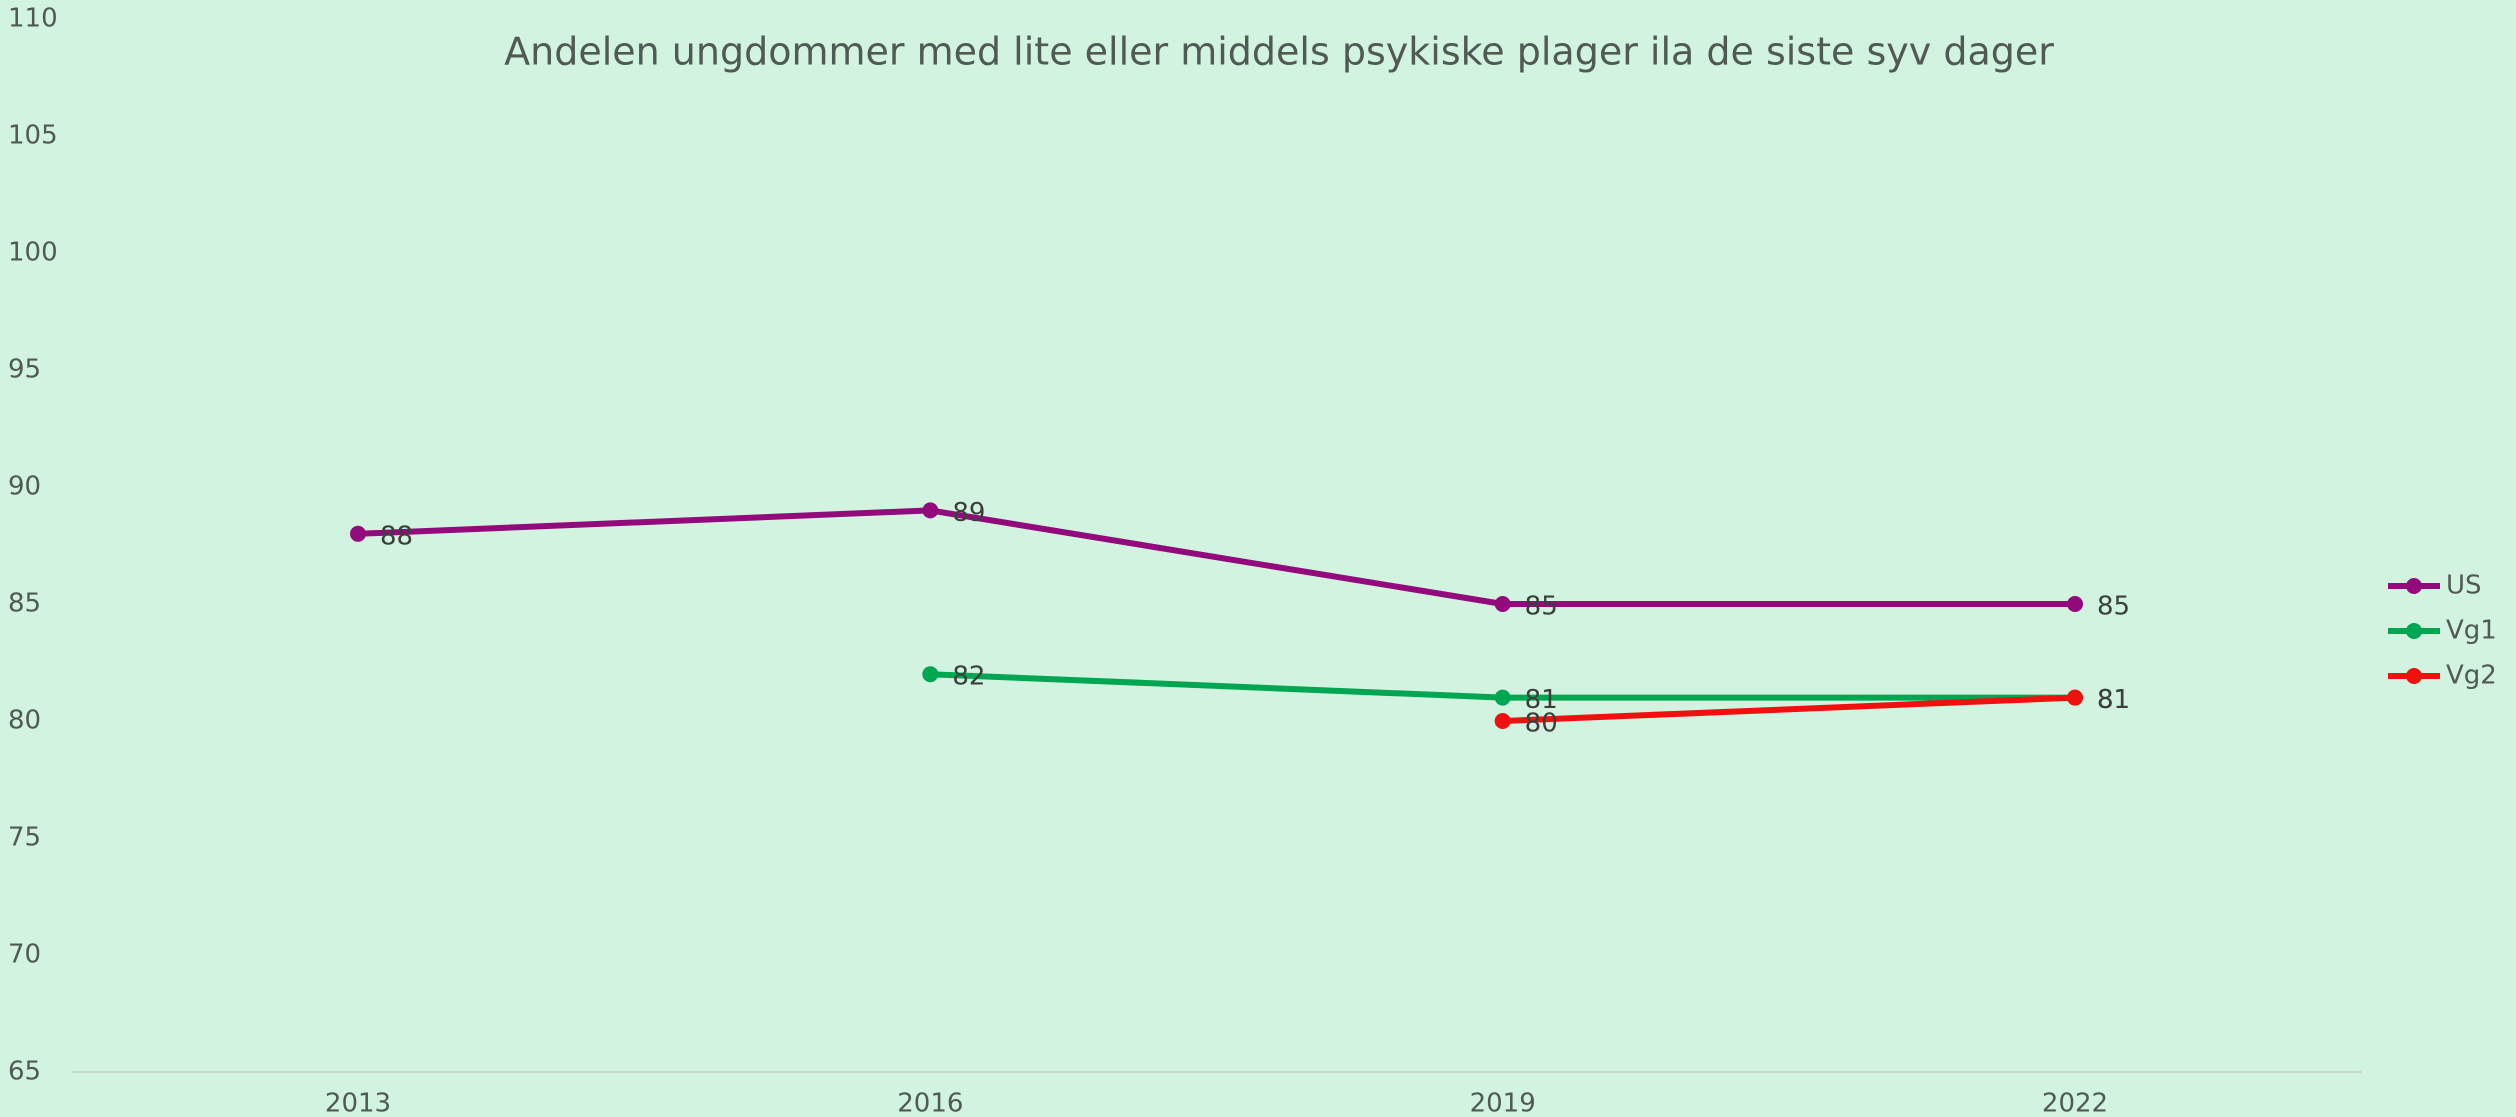  What do you see at coordinates (1541, 724) in the screenshot?
I see `data-label: 80` at bounding box center [1541, 724].